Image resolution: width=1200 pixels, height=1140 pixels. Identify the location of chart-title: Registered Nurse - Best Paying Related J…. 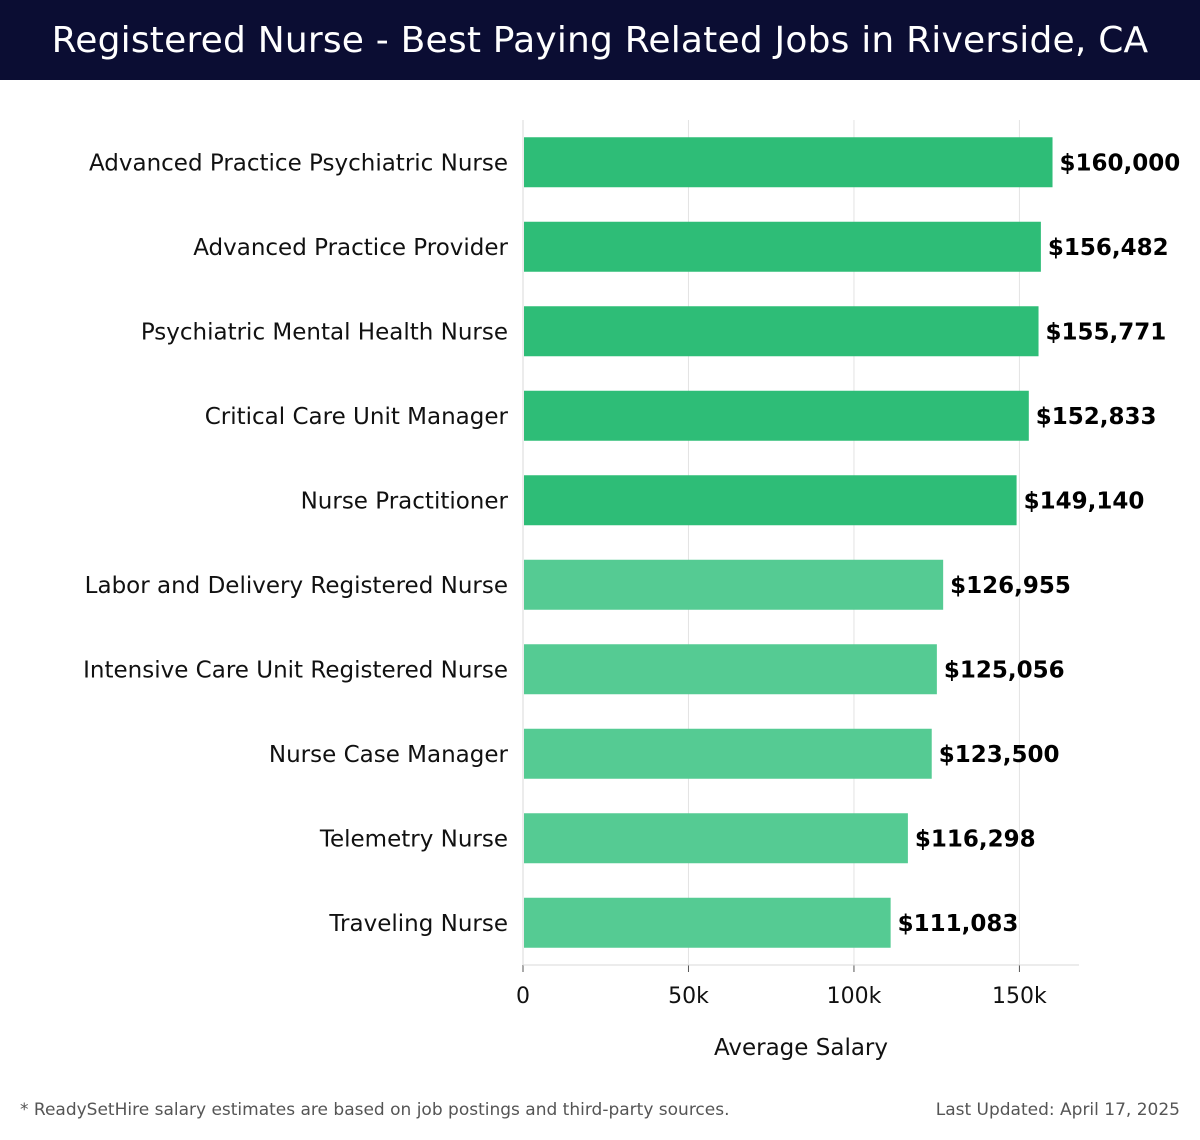
(600, 40).